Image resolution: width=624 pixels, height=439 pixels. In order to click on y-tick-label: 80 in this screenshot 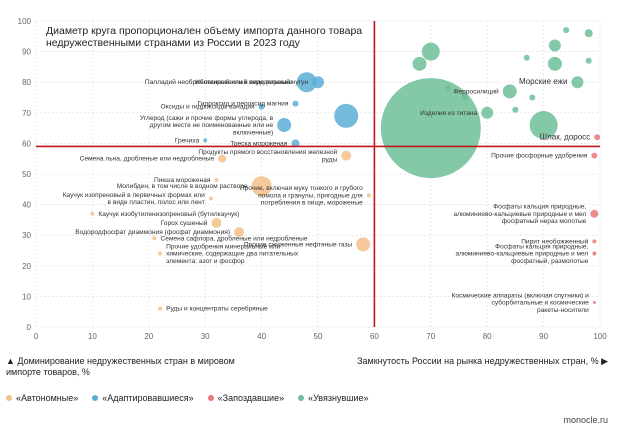, I will do `click(26, 82)`.